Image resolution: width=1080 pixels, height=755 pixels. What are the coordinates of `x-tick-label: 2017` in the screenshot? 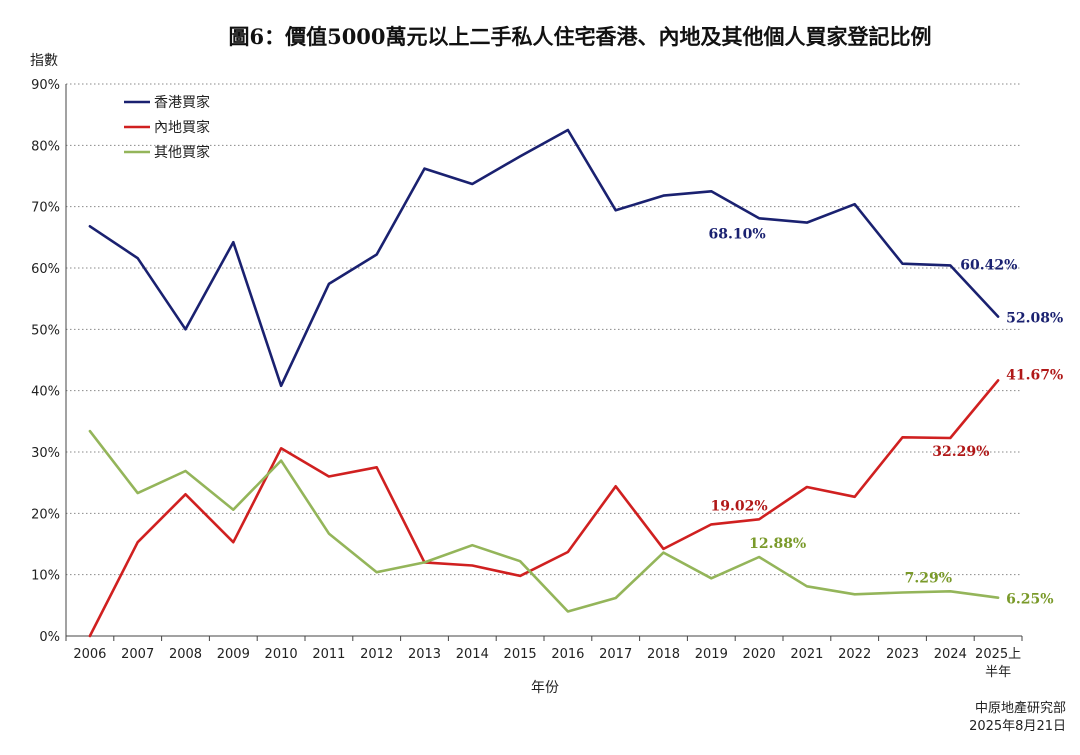 It's located at (615, 654).